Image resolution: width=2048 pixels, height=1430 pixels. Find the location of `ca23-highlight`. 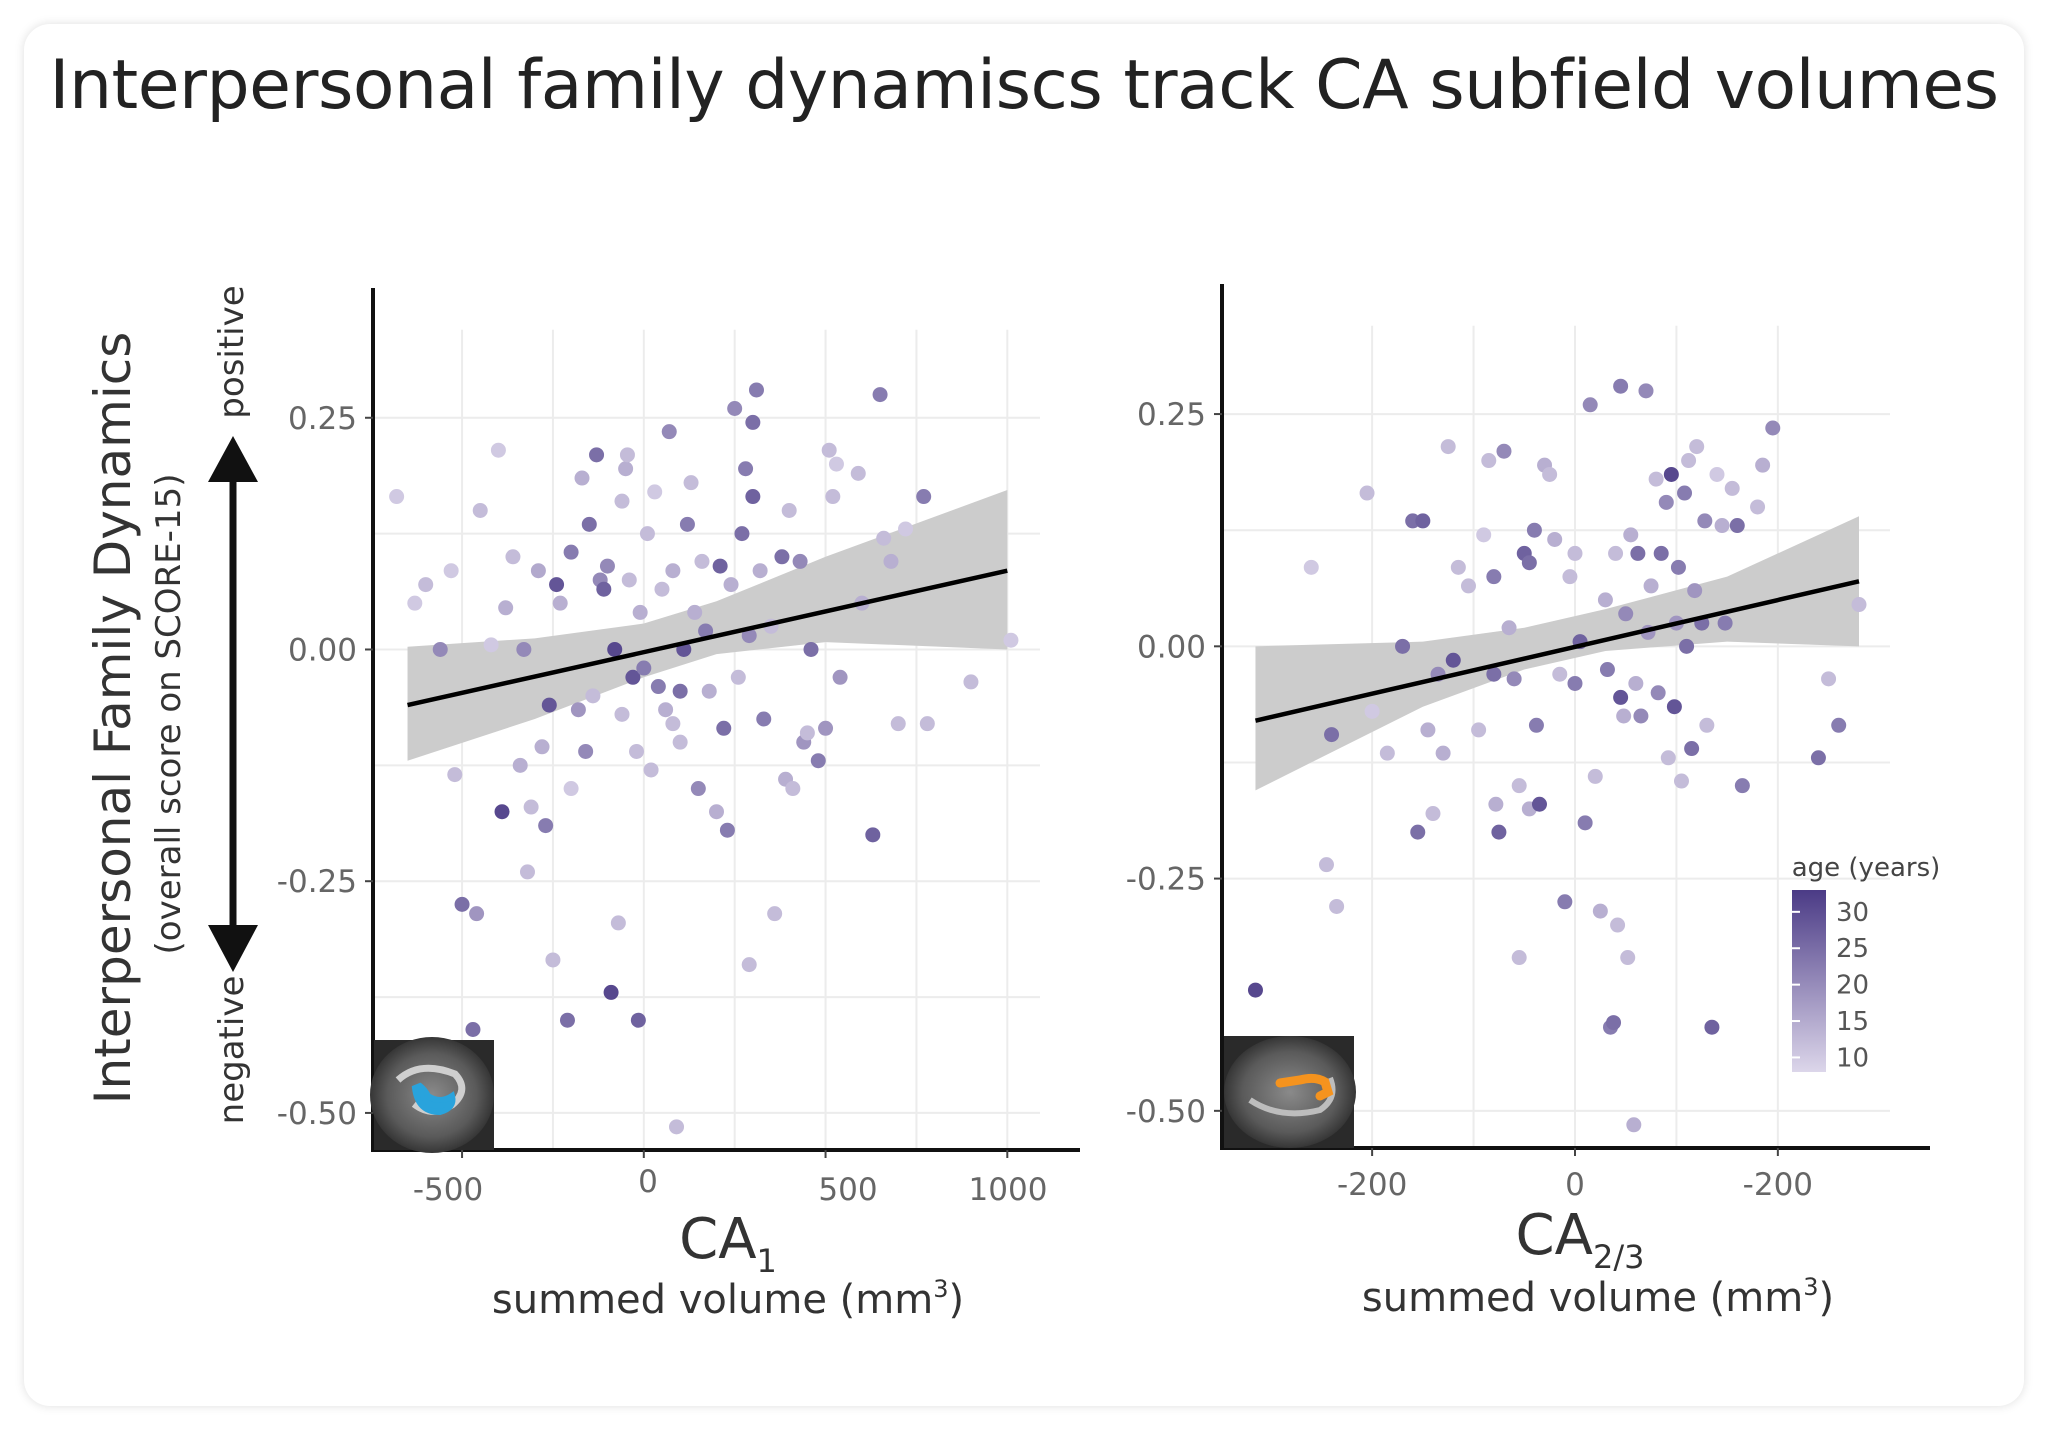

ca23-highlight is located at coordinates (1304, 1087).